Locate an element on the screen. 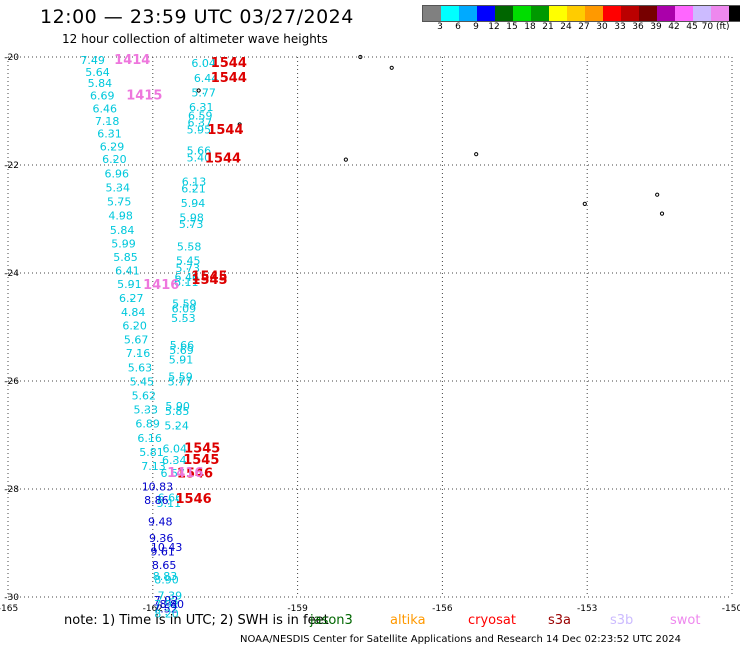 The image size is (740, 650). wave-height-label: 5.95 is located at coordinates (199, 130).